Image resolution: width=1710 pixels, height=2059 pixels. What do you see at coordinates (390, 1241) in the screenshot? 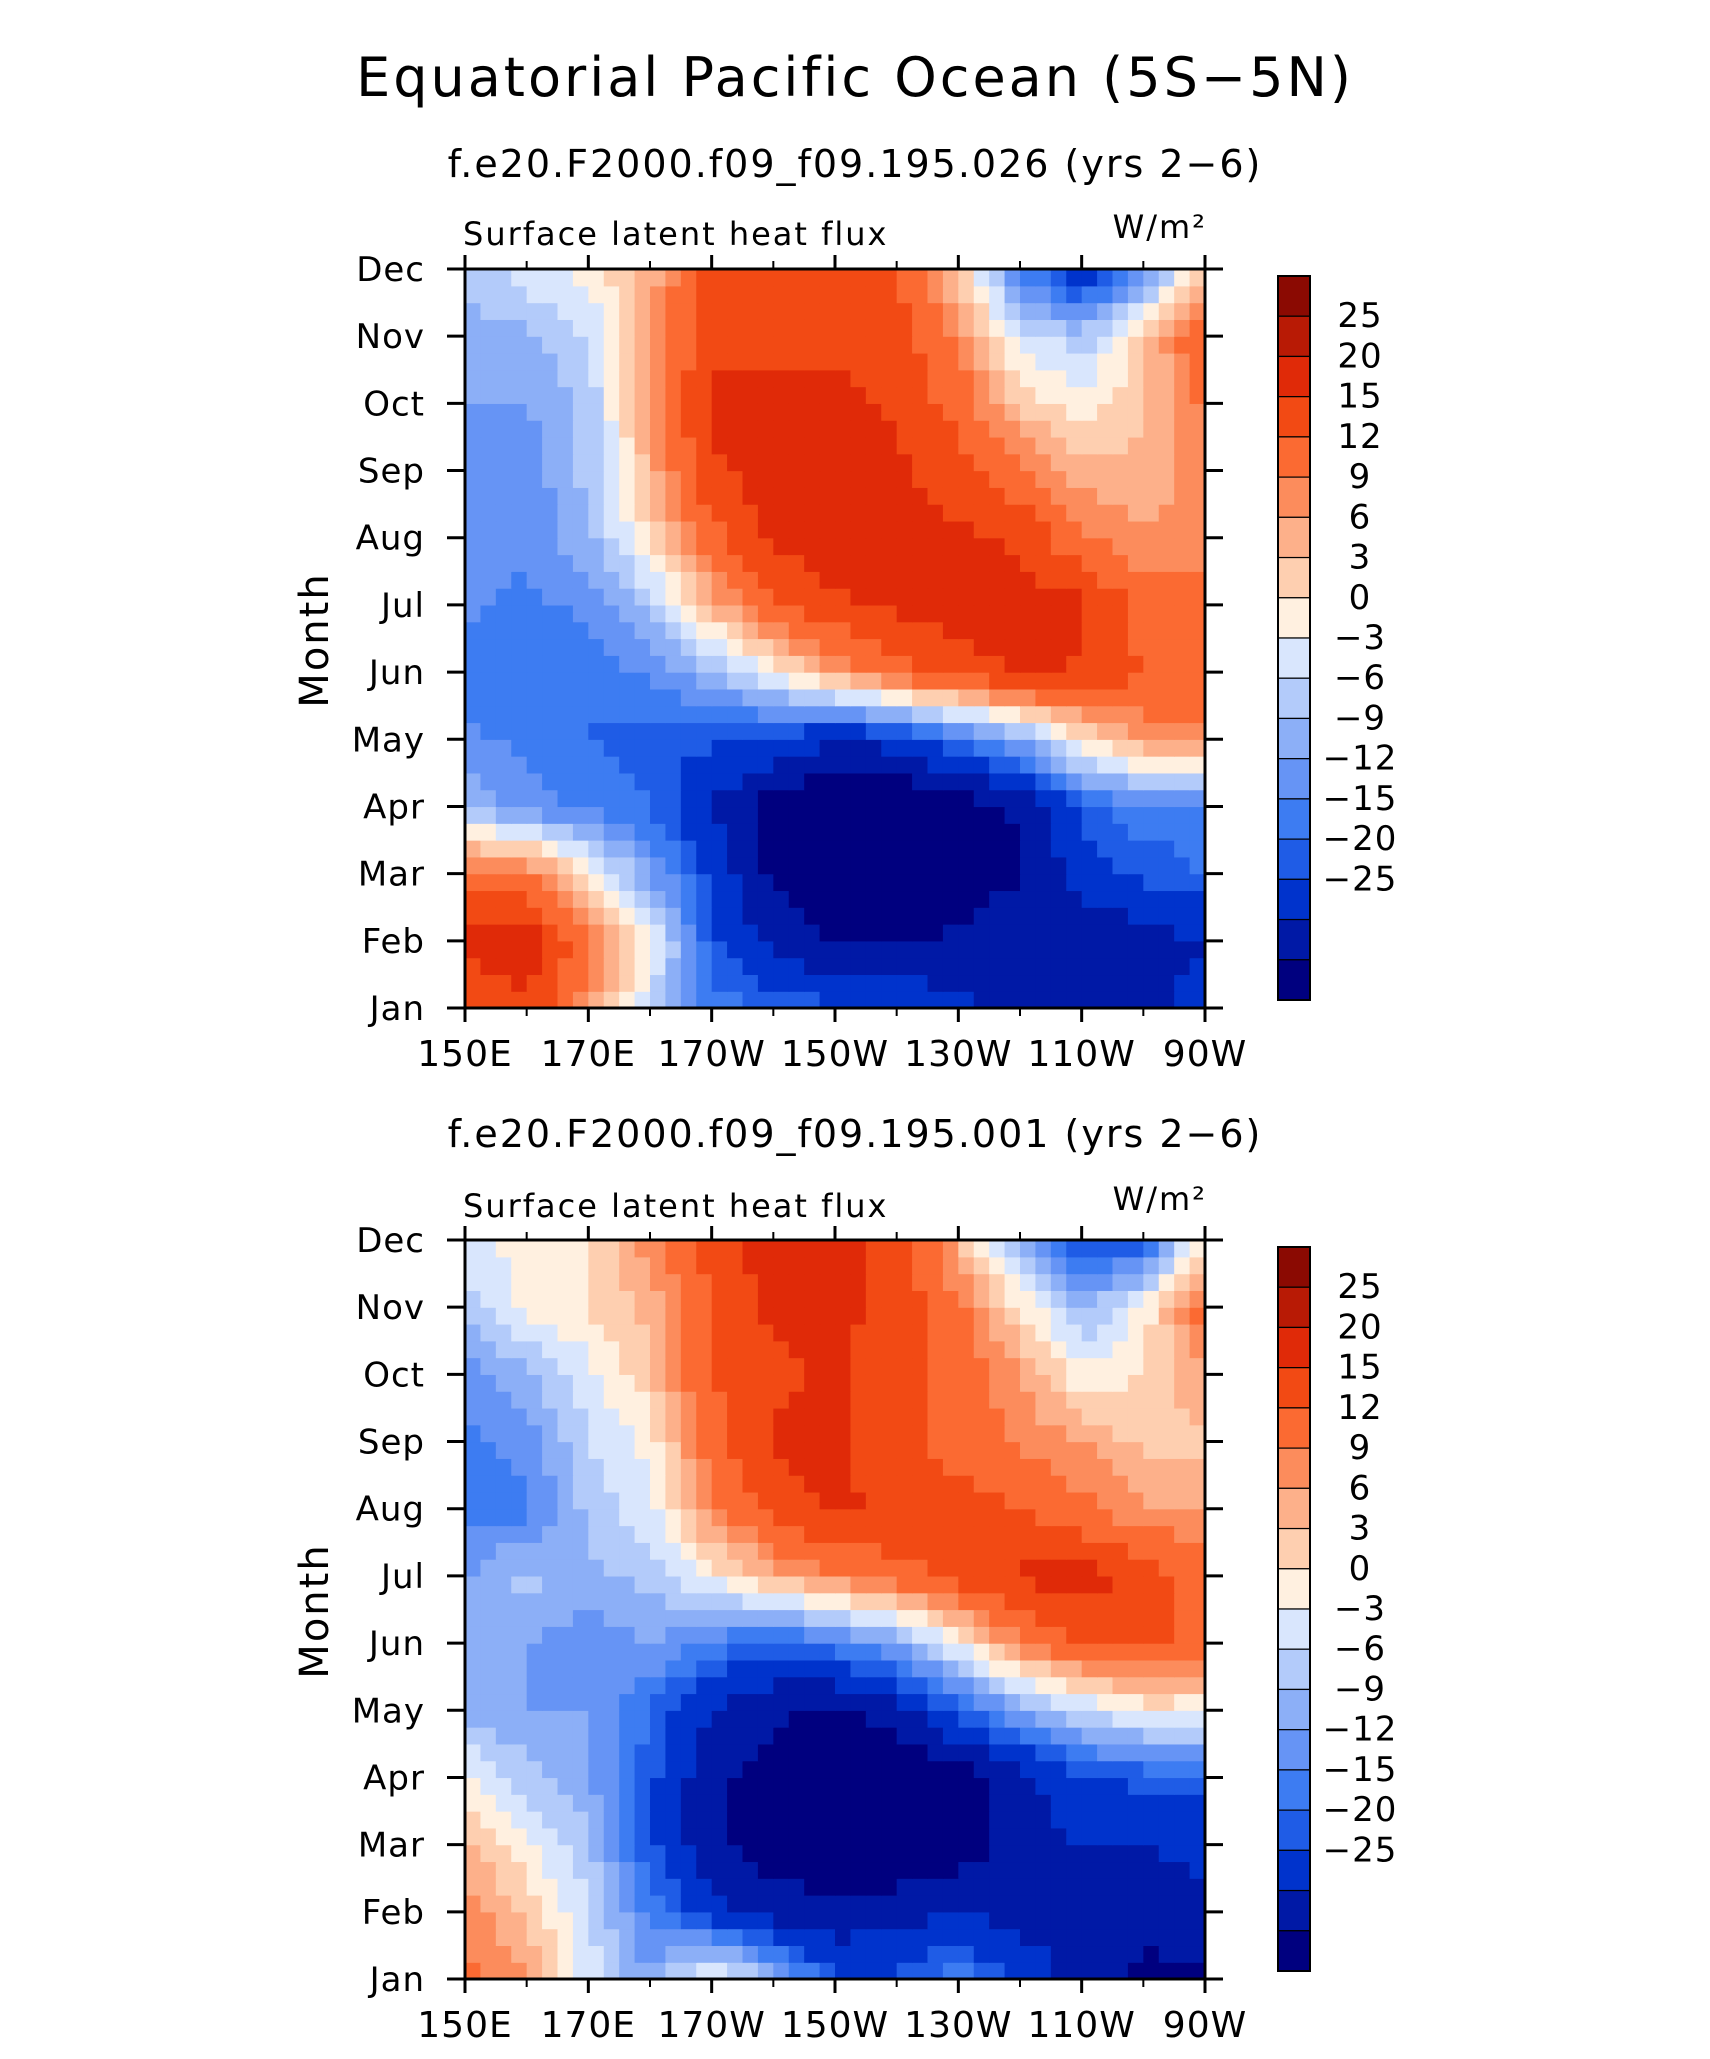
I see `y-tick-label: Dec` at bounding box center [390, 1241].